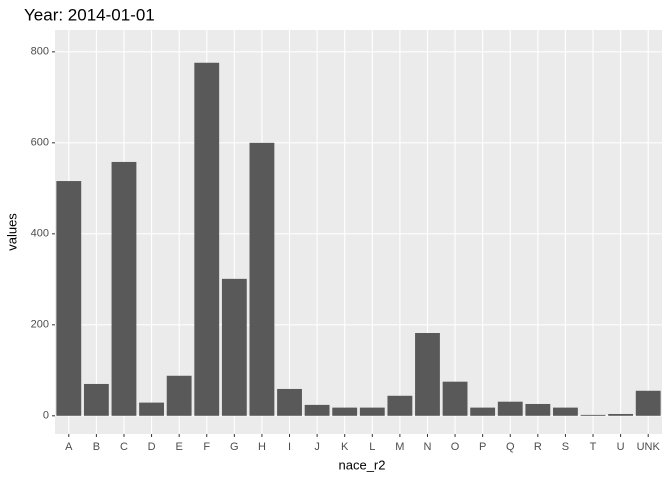 The height and width of the screenshot is (480, 672). Describe the element at coordinates (649, 447) in the screenshot. I see `x-tick-label: UNK` at that location.